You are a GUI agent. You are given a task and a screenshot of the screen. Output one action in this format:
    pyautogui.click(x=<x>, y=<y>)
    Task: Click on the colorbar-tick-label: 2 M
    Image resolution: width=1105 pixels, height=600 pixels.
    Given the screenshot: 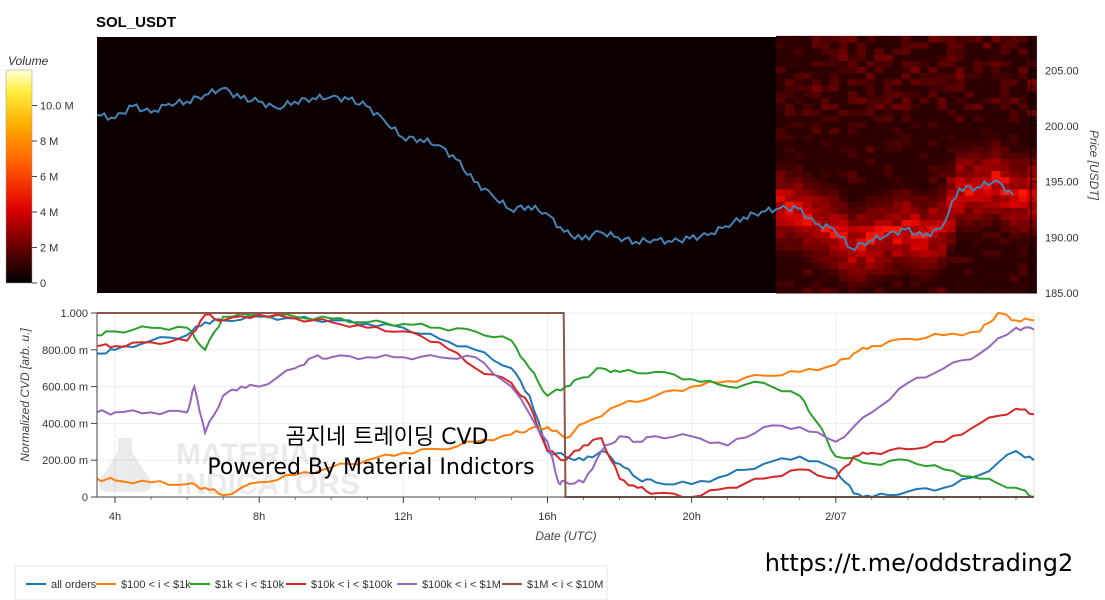 What is the action you would take?
    pyautogui.click(x=49, y=249)
    